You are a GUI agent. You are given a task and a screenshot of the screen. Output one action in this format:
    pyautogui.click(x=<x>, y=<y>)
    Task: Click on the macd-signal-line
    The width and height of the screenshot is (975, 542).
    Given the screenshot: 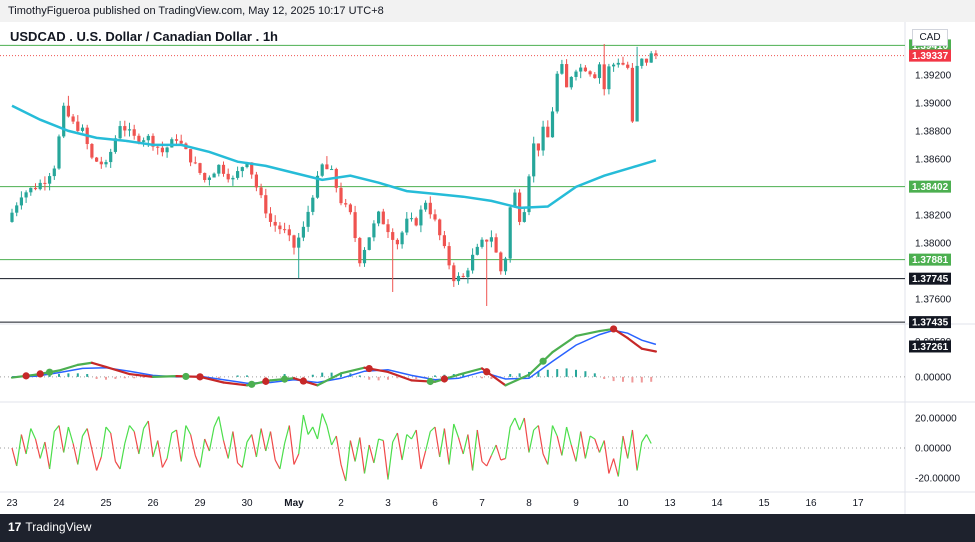 What is the action you would take?
    pyautogui.click(x=334, y=356)
    